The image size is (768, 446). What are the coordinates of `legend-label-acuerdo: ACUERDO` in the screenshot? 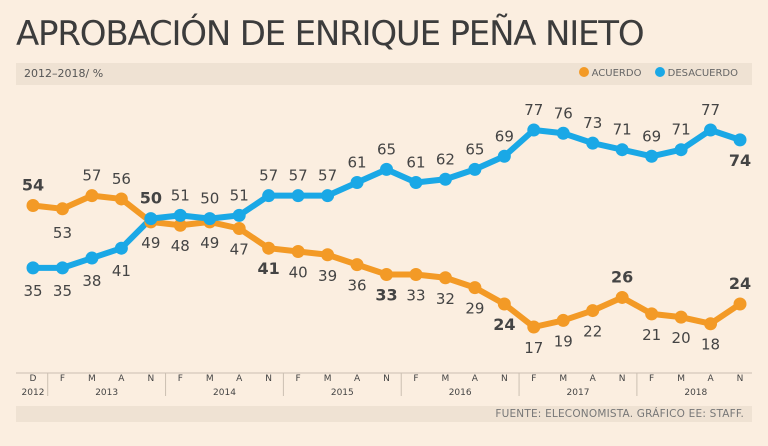 It's located at (616, 73).